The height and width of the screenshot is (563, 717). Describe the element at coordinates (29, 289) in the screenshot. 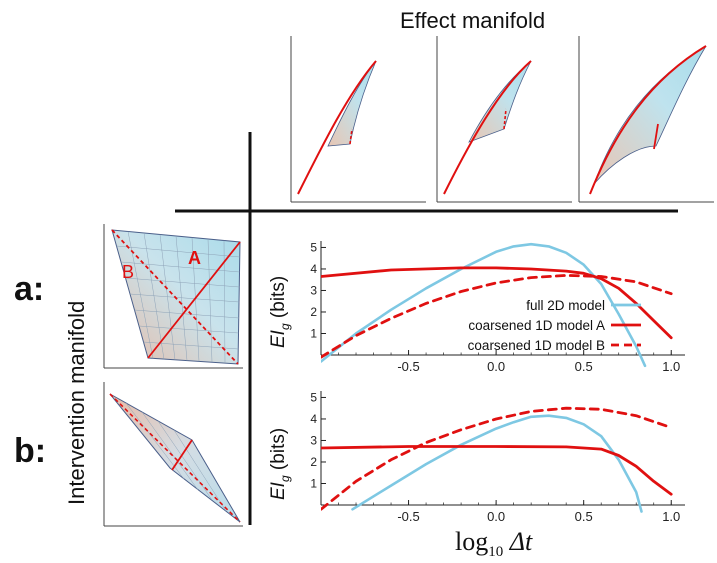

I see `row-a-label: a:` at that location.